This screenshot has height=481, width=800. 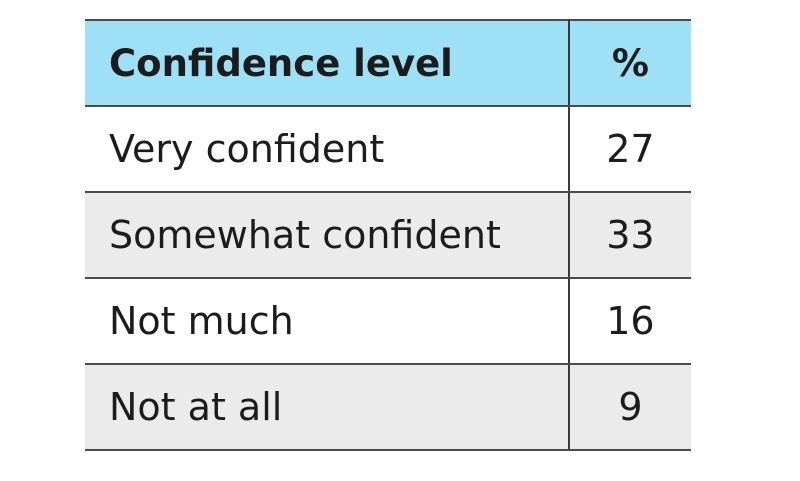 I want to click on header-row: Confidence level %, so click(x=388, y=63).